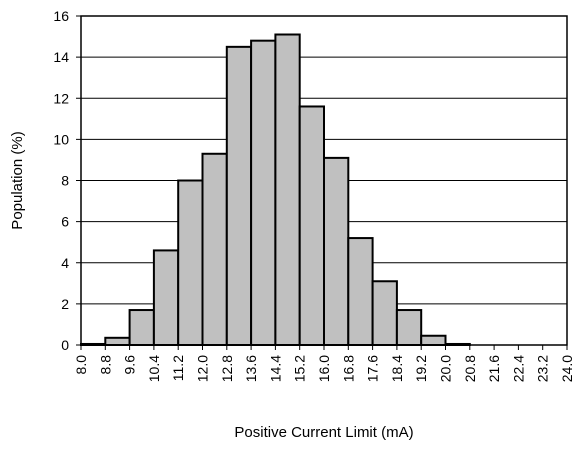  I want to click on x-tick-label: 17.6, so click(373, 368).